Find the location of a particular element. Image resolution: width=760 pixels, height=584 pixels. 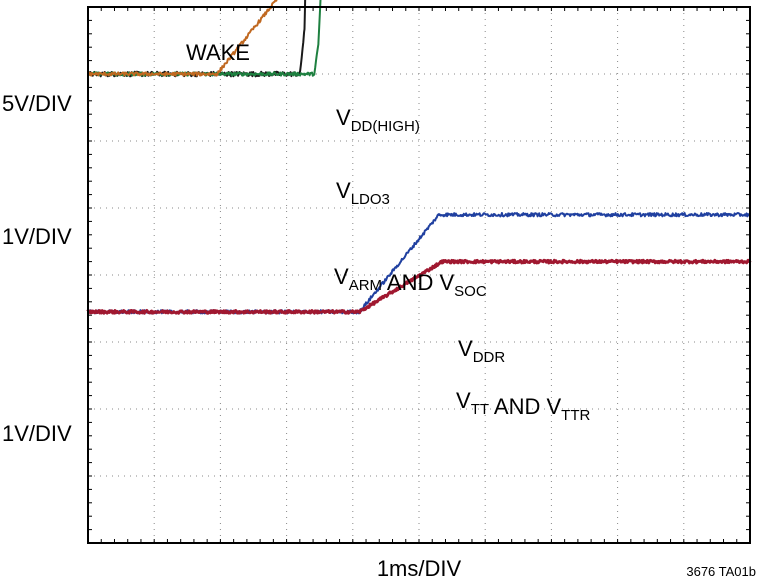

trace-vtt-vttr is located at coordinates (419, 286).